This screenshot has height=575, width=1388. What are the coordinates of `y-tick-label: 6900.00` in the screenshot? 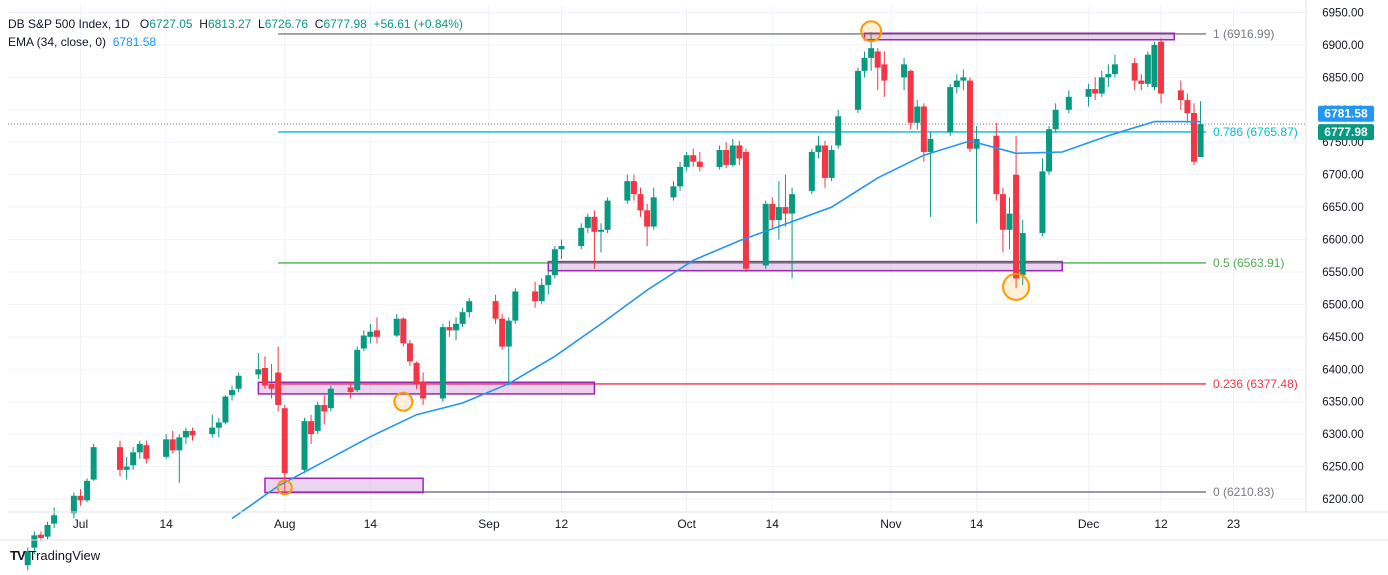 It's located at (1343, 46).